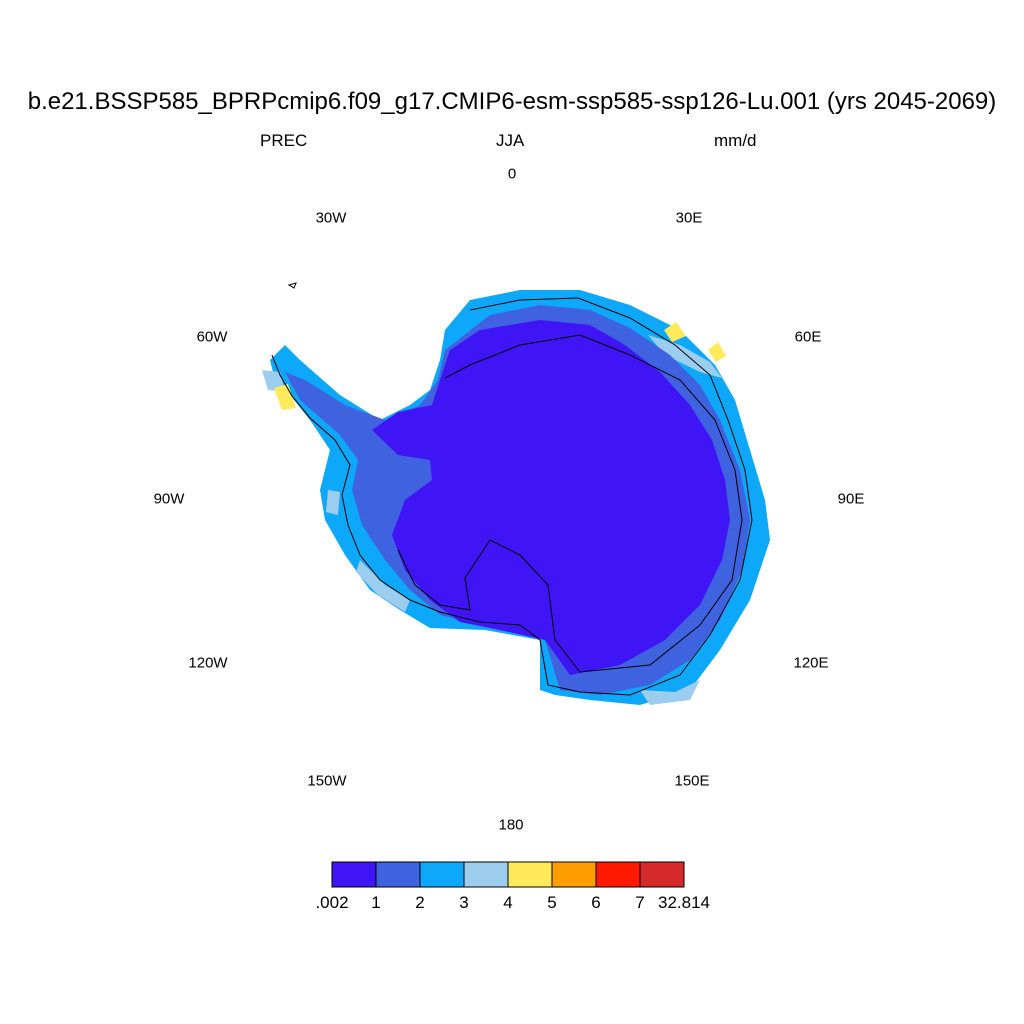  Describe the element at coordinates (332, 902) in the screenshot. I see `colorbar-tick-label: .002` at that location.